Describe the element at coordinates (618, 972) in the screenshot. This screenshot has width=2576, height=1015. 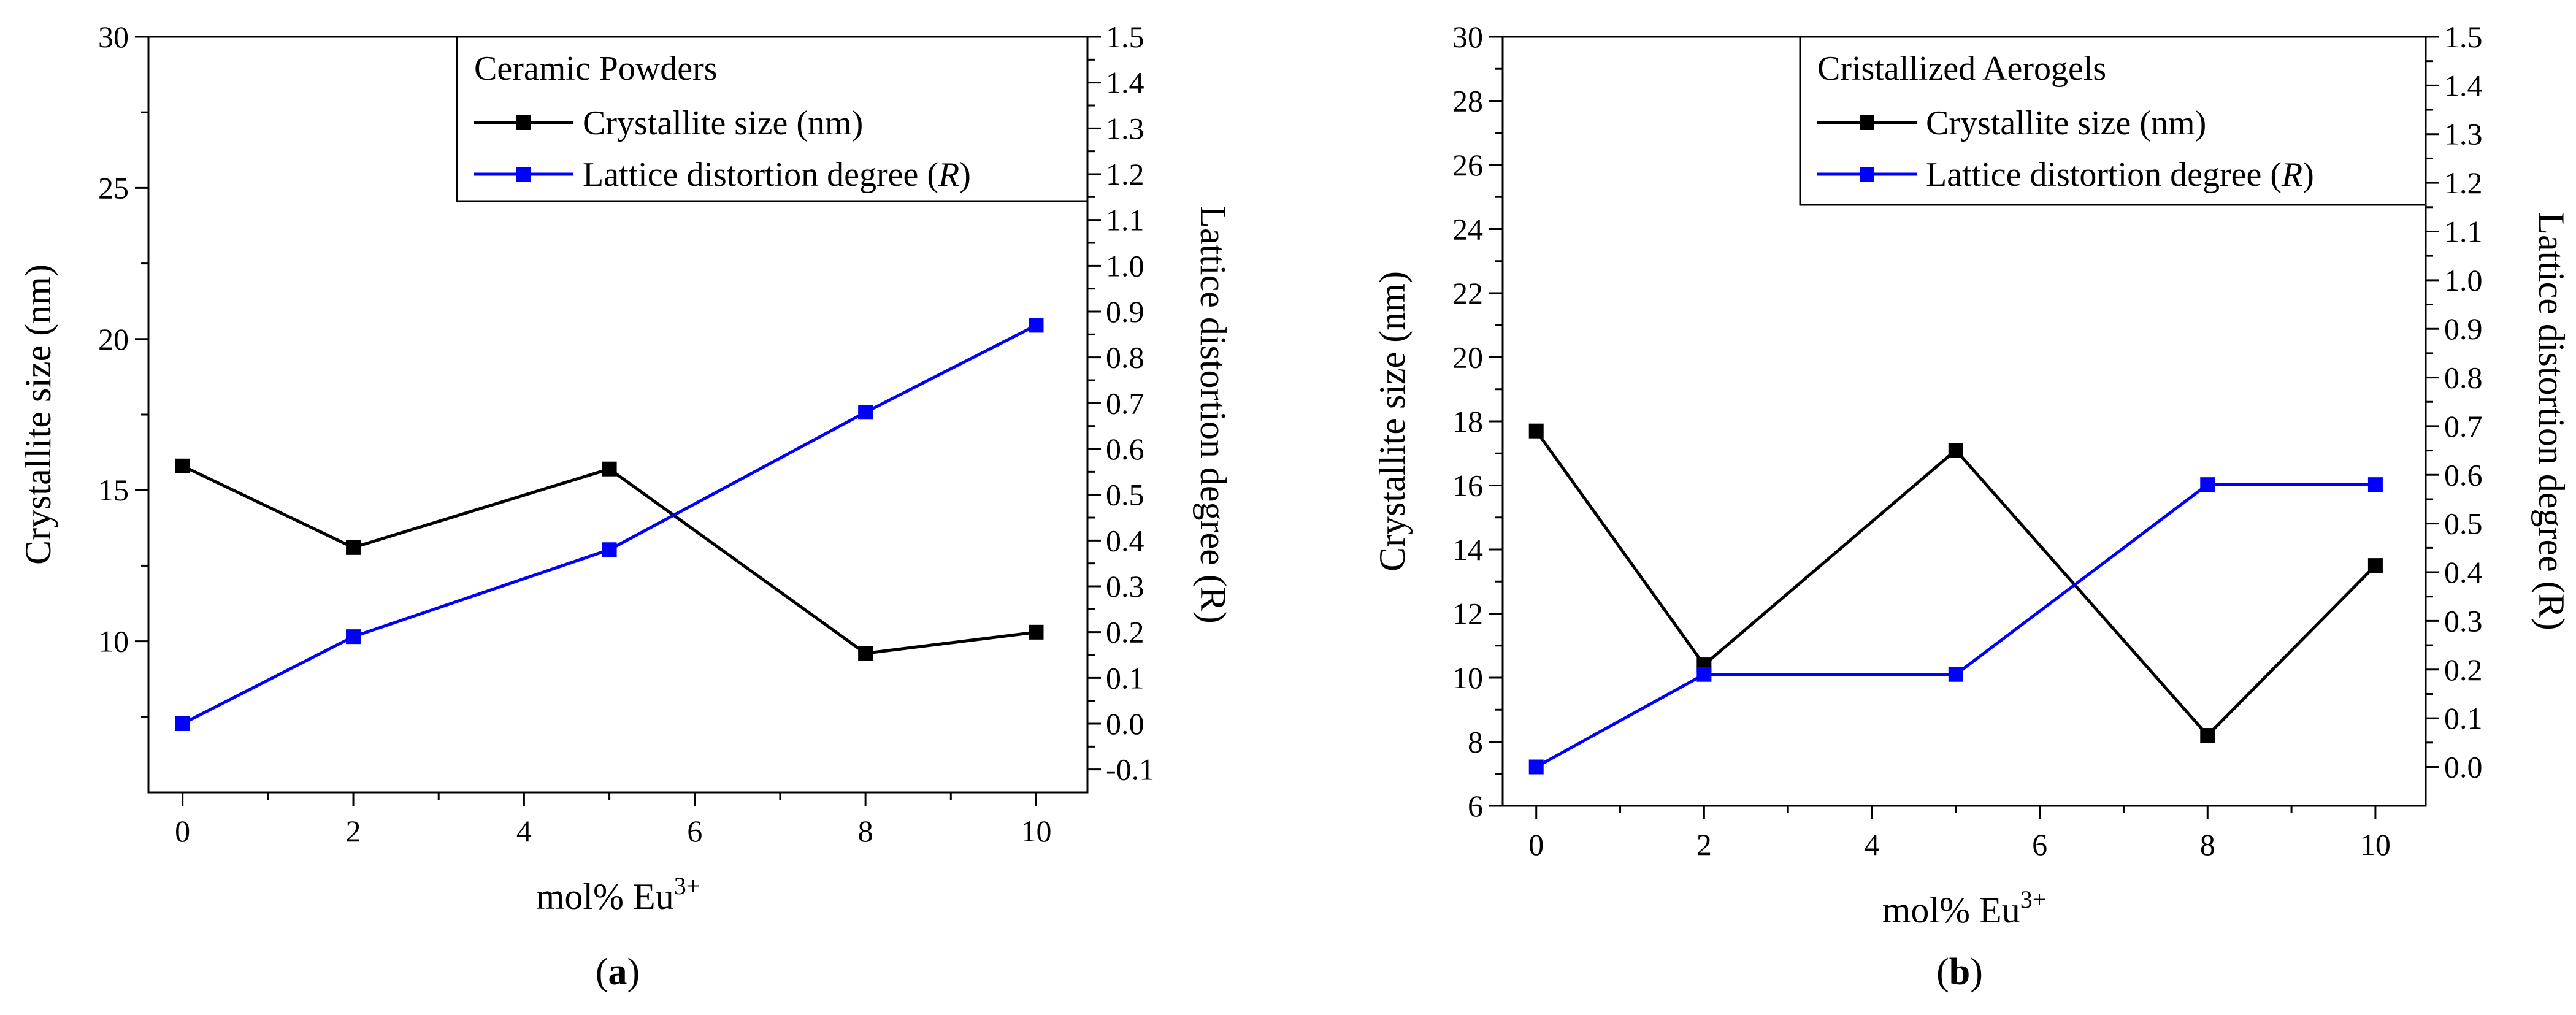
I see `panel-label: (a)` at that location.